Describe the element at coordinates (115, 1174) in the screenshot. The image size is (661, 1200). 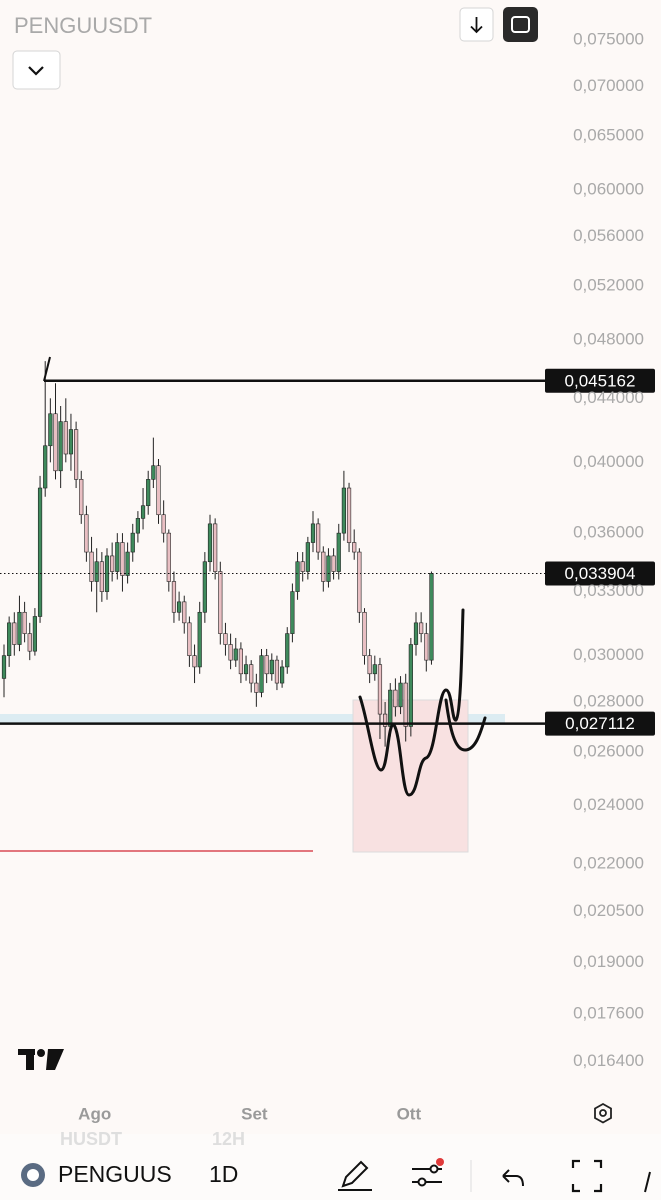
I see `toolbar-symbol: PENGUUS` at that location.